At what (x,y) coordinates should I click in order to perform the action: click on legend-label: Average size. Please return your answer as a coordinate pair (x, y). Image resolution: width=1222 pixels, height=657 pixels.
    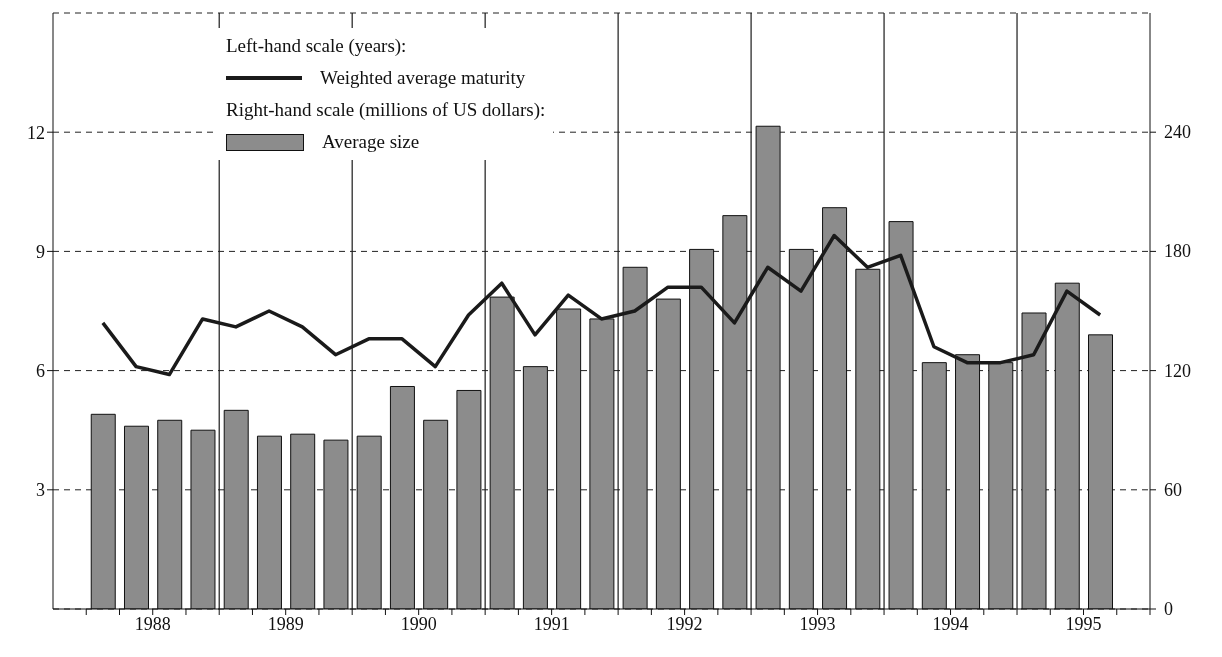
    Looking at the image, I should click on (371, 142).